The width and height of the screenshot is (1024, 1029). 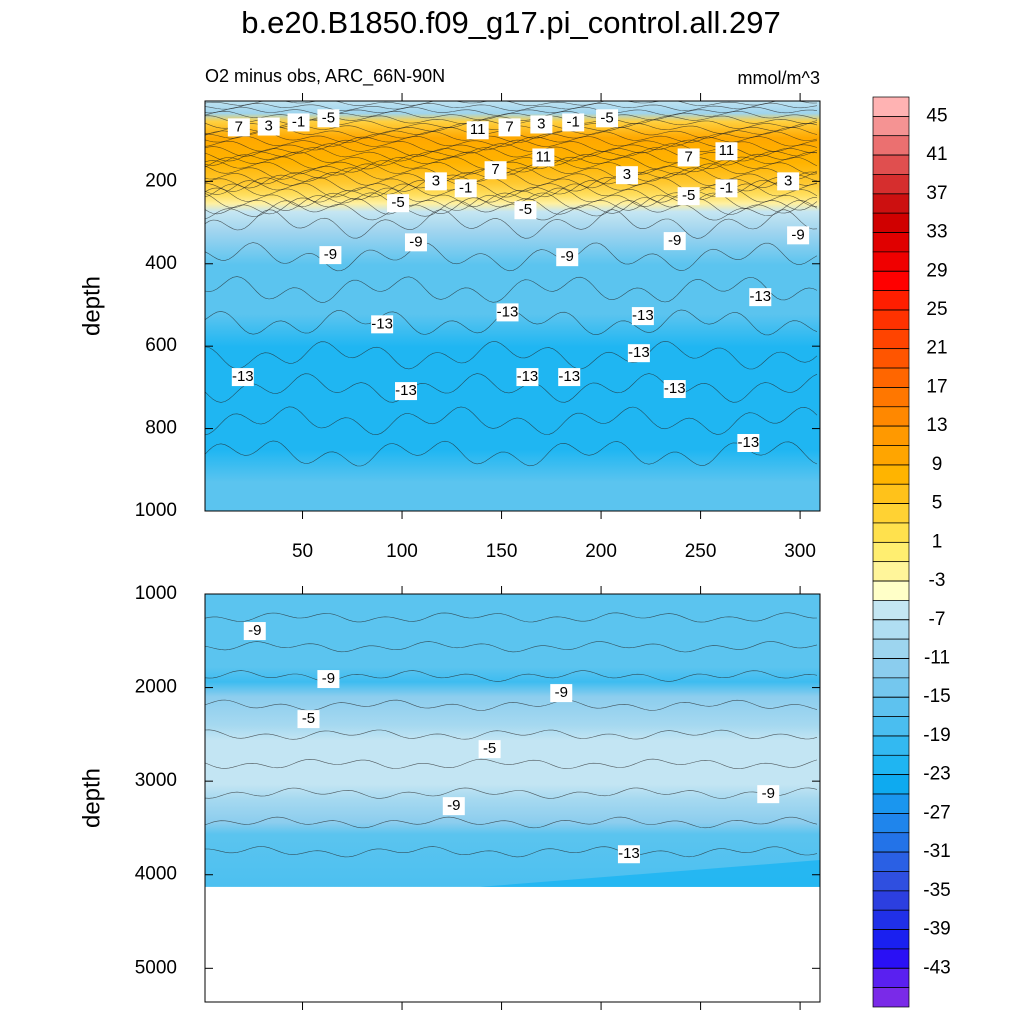 What do you see at coordinates (161, 428) in the screenshot?
I see `y-tick-label: 800` at bounding box center [161, 428].